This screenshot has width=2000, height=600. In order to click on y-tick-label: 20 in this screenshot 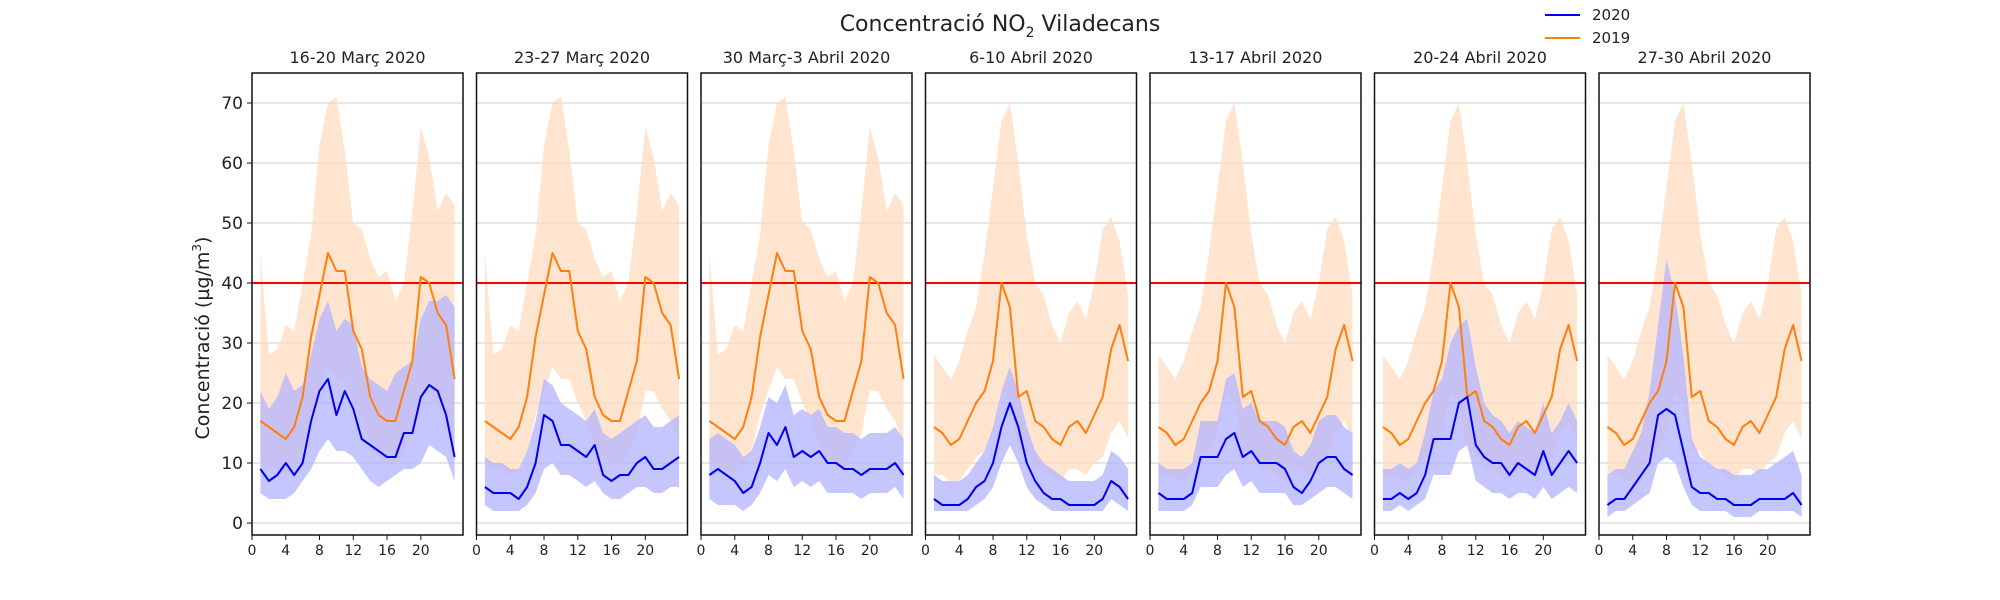, I will do `click(232, 404)`.